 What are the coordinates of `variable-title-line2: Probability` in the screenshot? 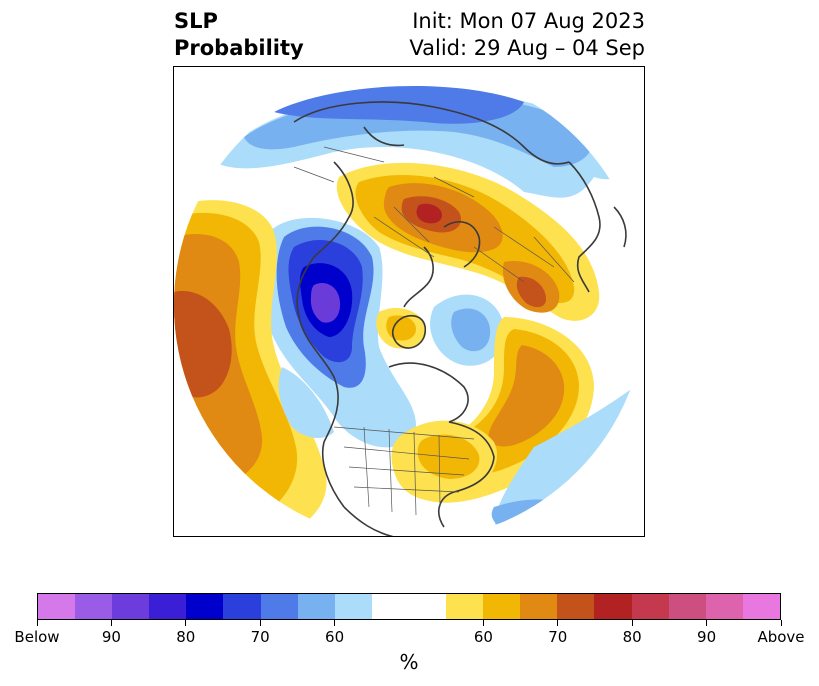 It's located at (239, 48).